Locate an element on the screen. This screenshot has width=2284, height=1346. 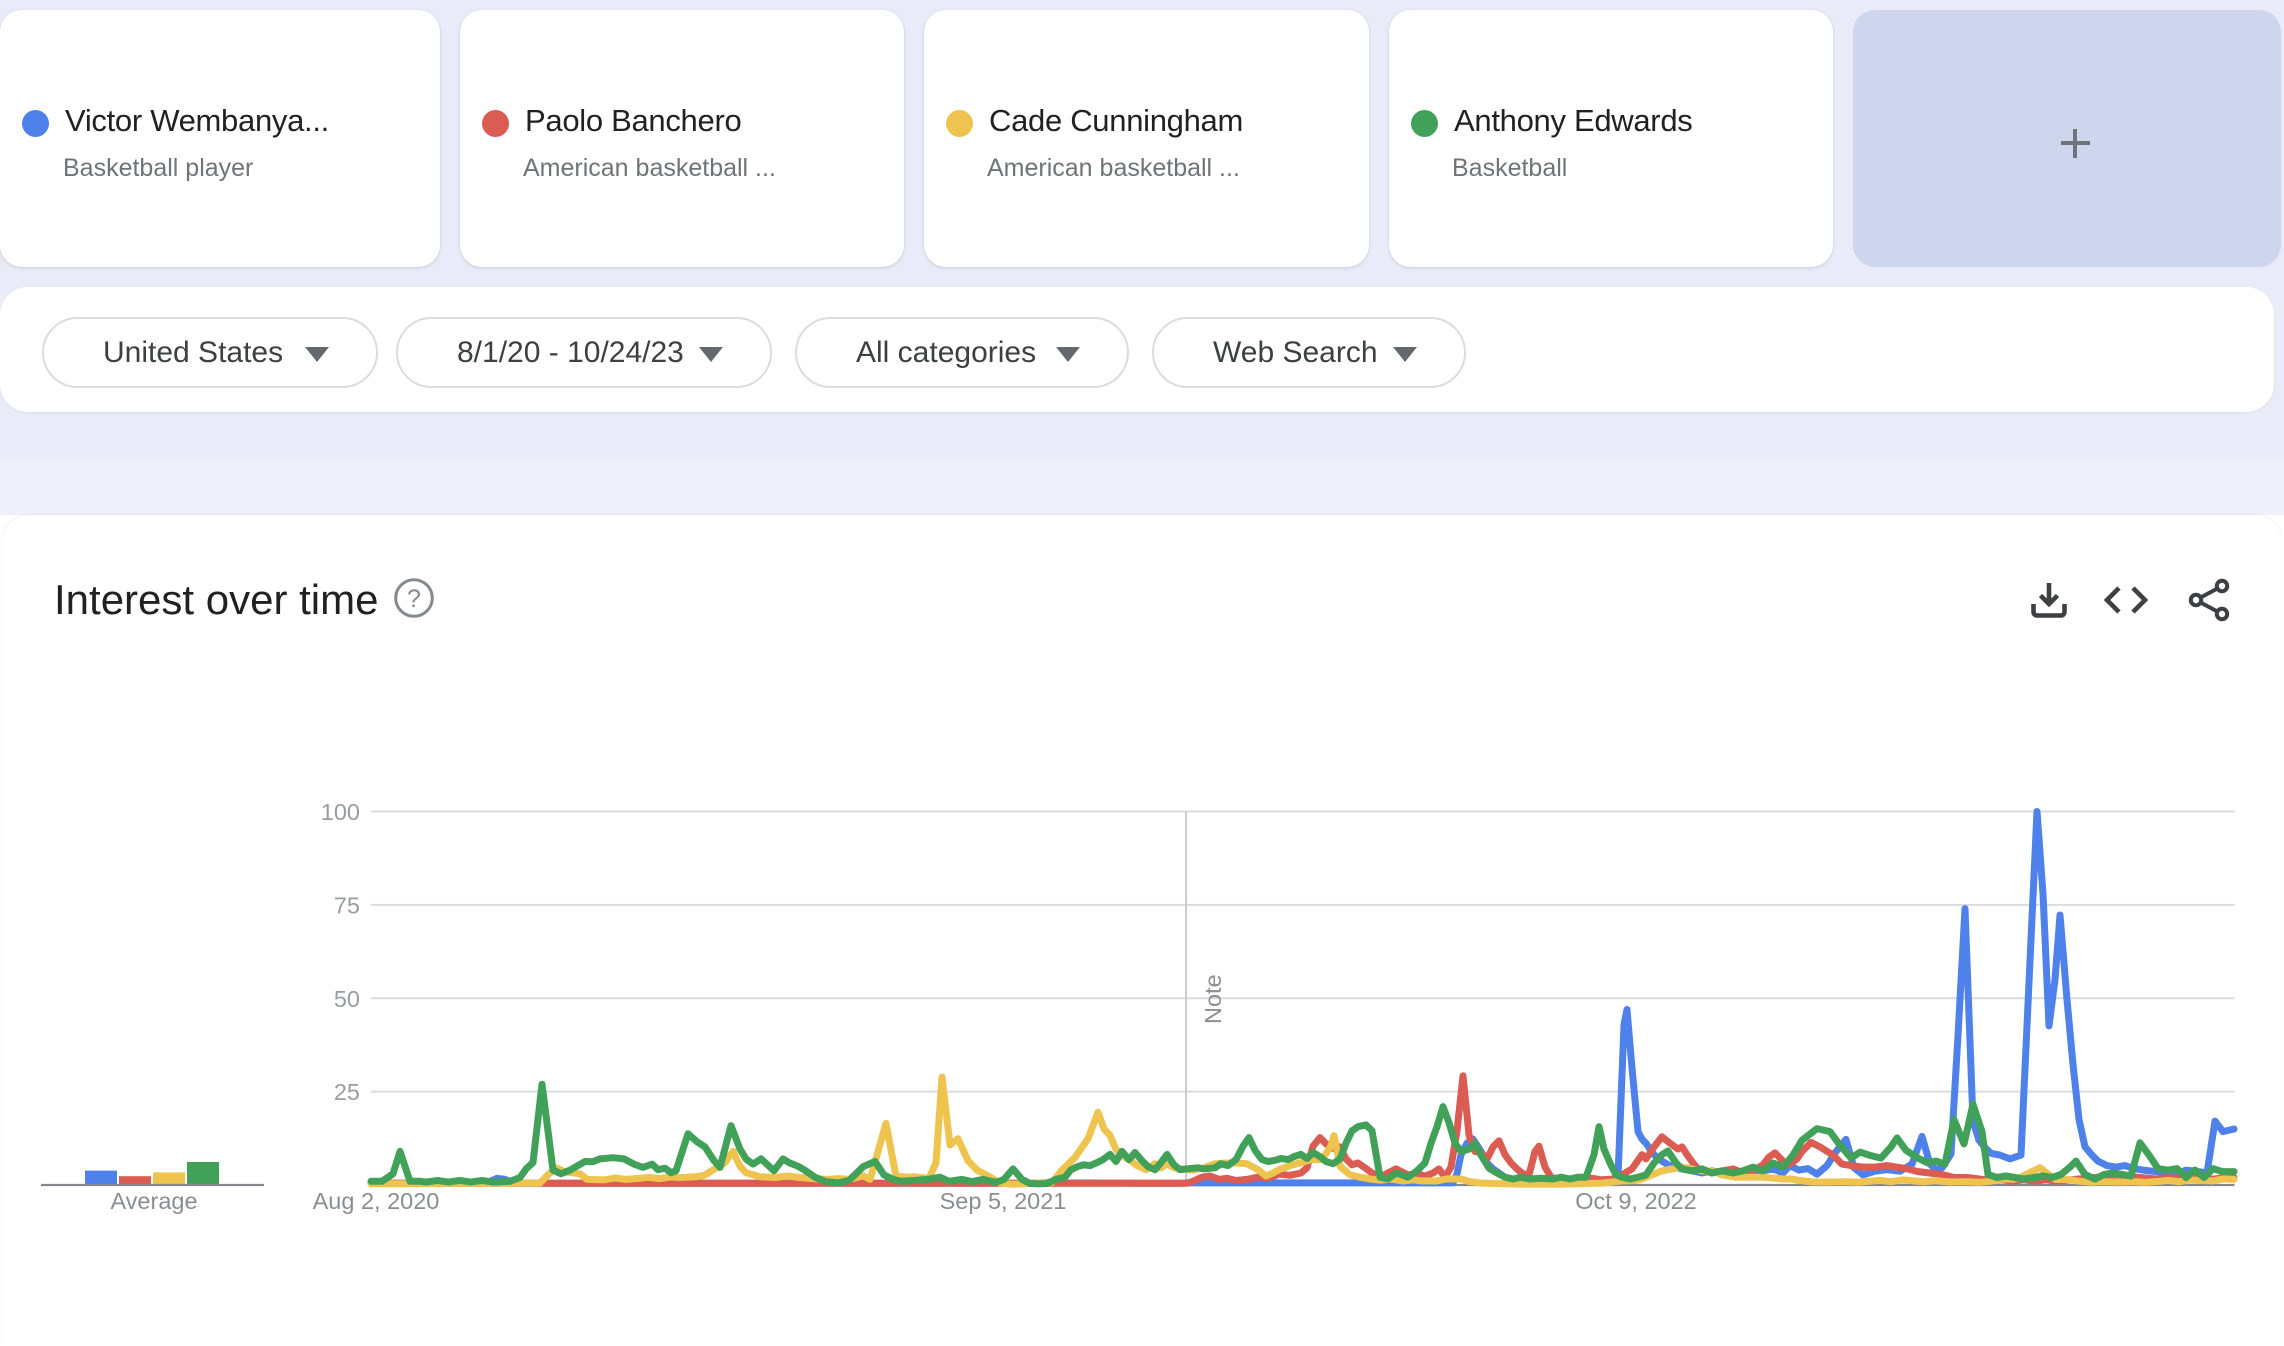
svg-text: 25 is located at coordinates (347, 1092).